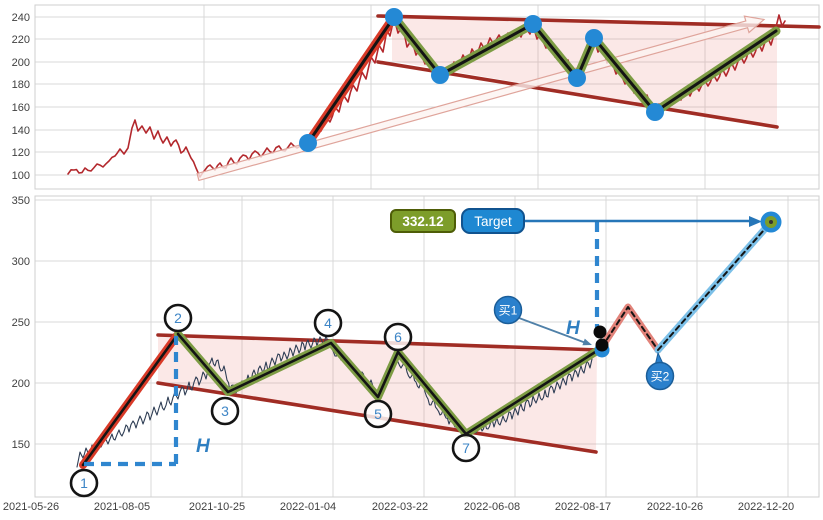  Describe the element at coordinates (21, 262) in the screenshot. I see `y-tick-label: 300` at that location.